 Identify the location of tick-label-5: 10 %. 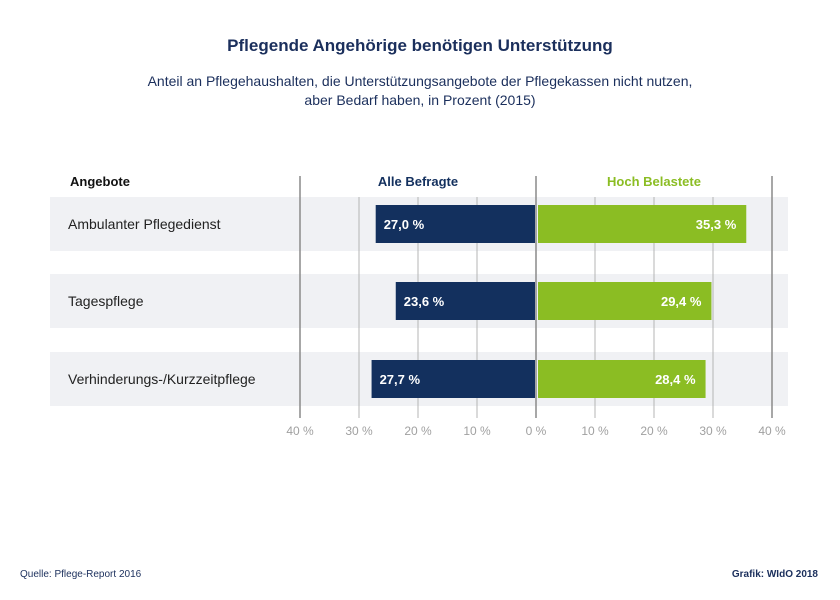
(595, 431).